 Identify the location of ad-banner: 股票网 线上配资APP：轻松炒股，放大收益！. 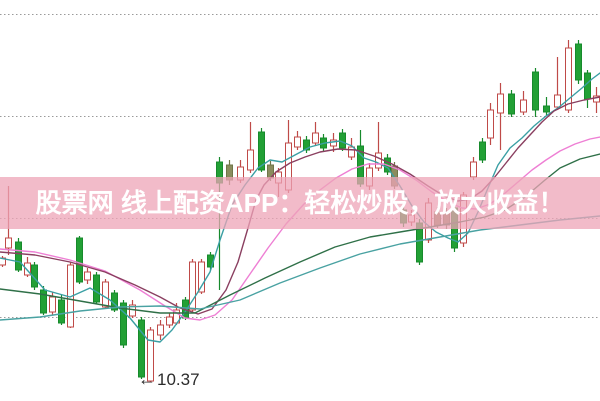
(300, 203).